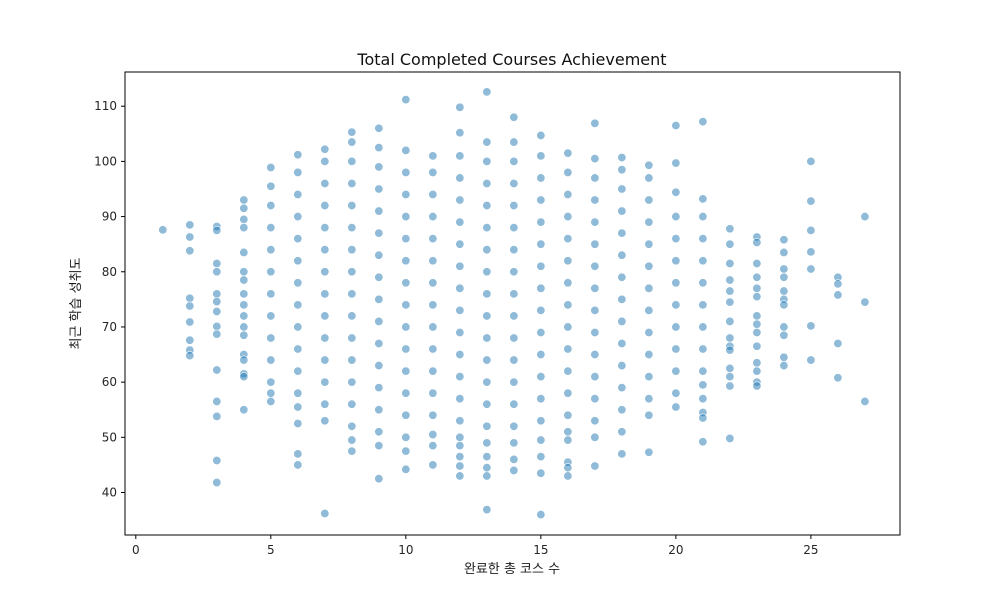 The width and height of the screenshot is (1000, 600). Describe the element at coordinates (109, 493) in the screenshot. I see `y-tick-label: 40` at that location.